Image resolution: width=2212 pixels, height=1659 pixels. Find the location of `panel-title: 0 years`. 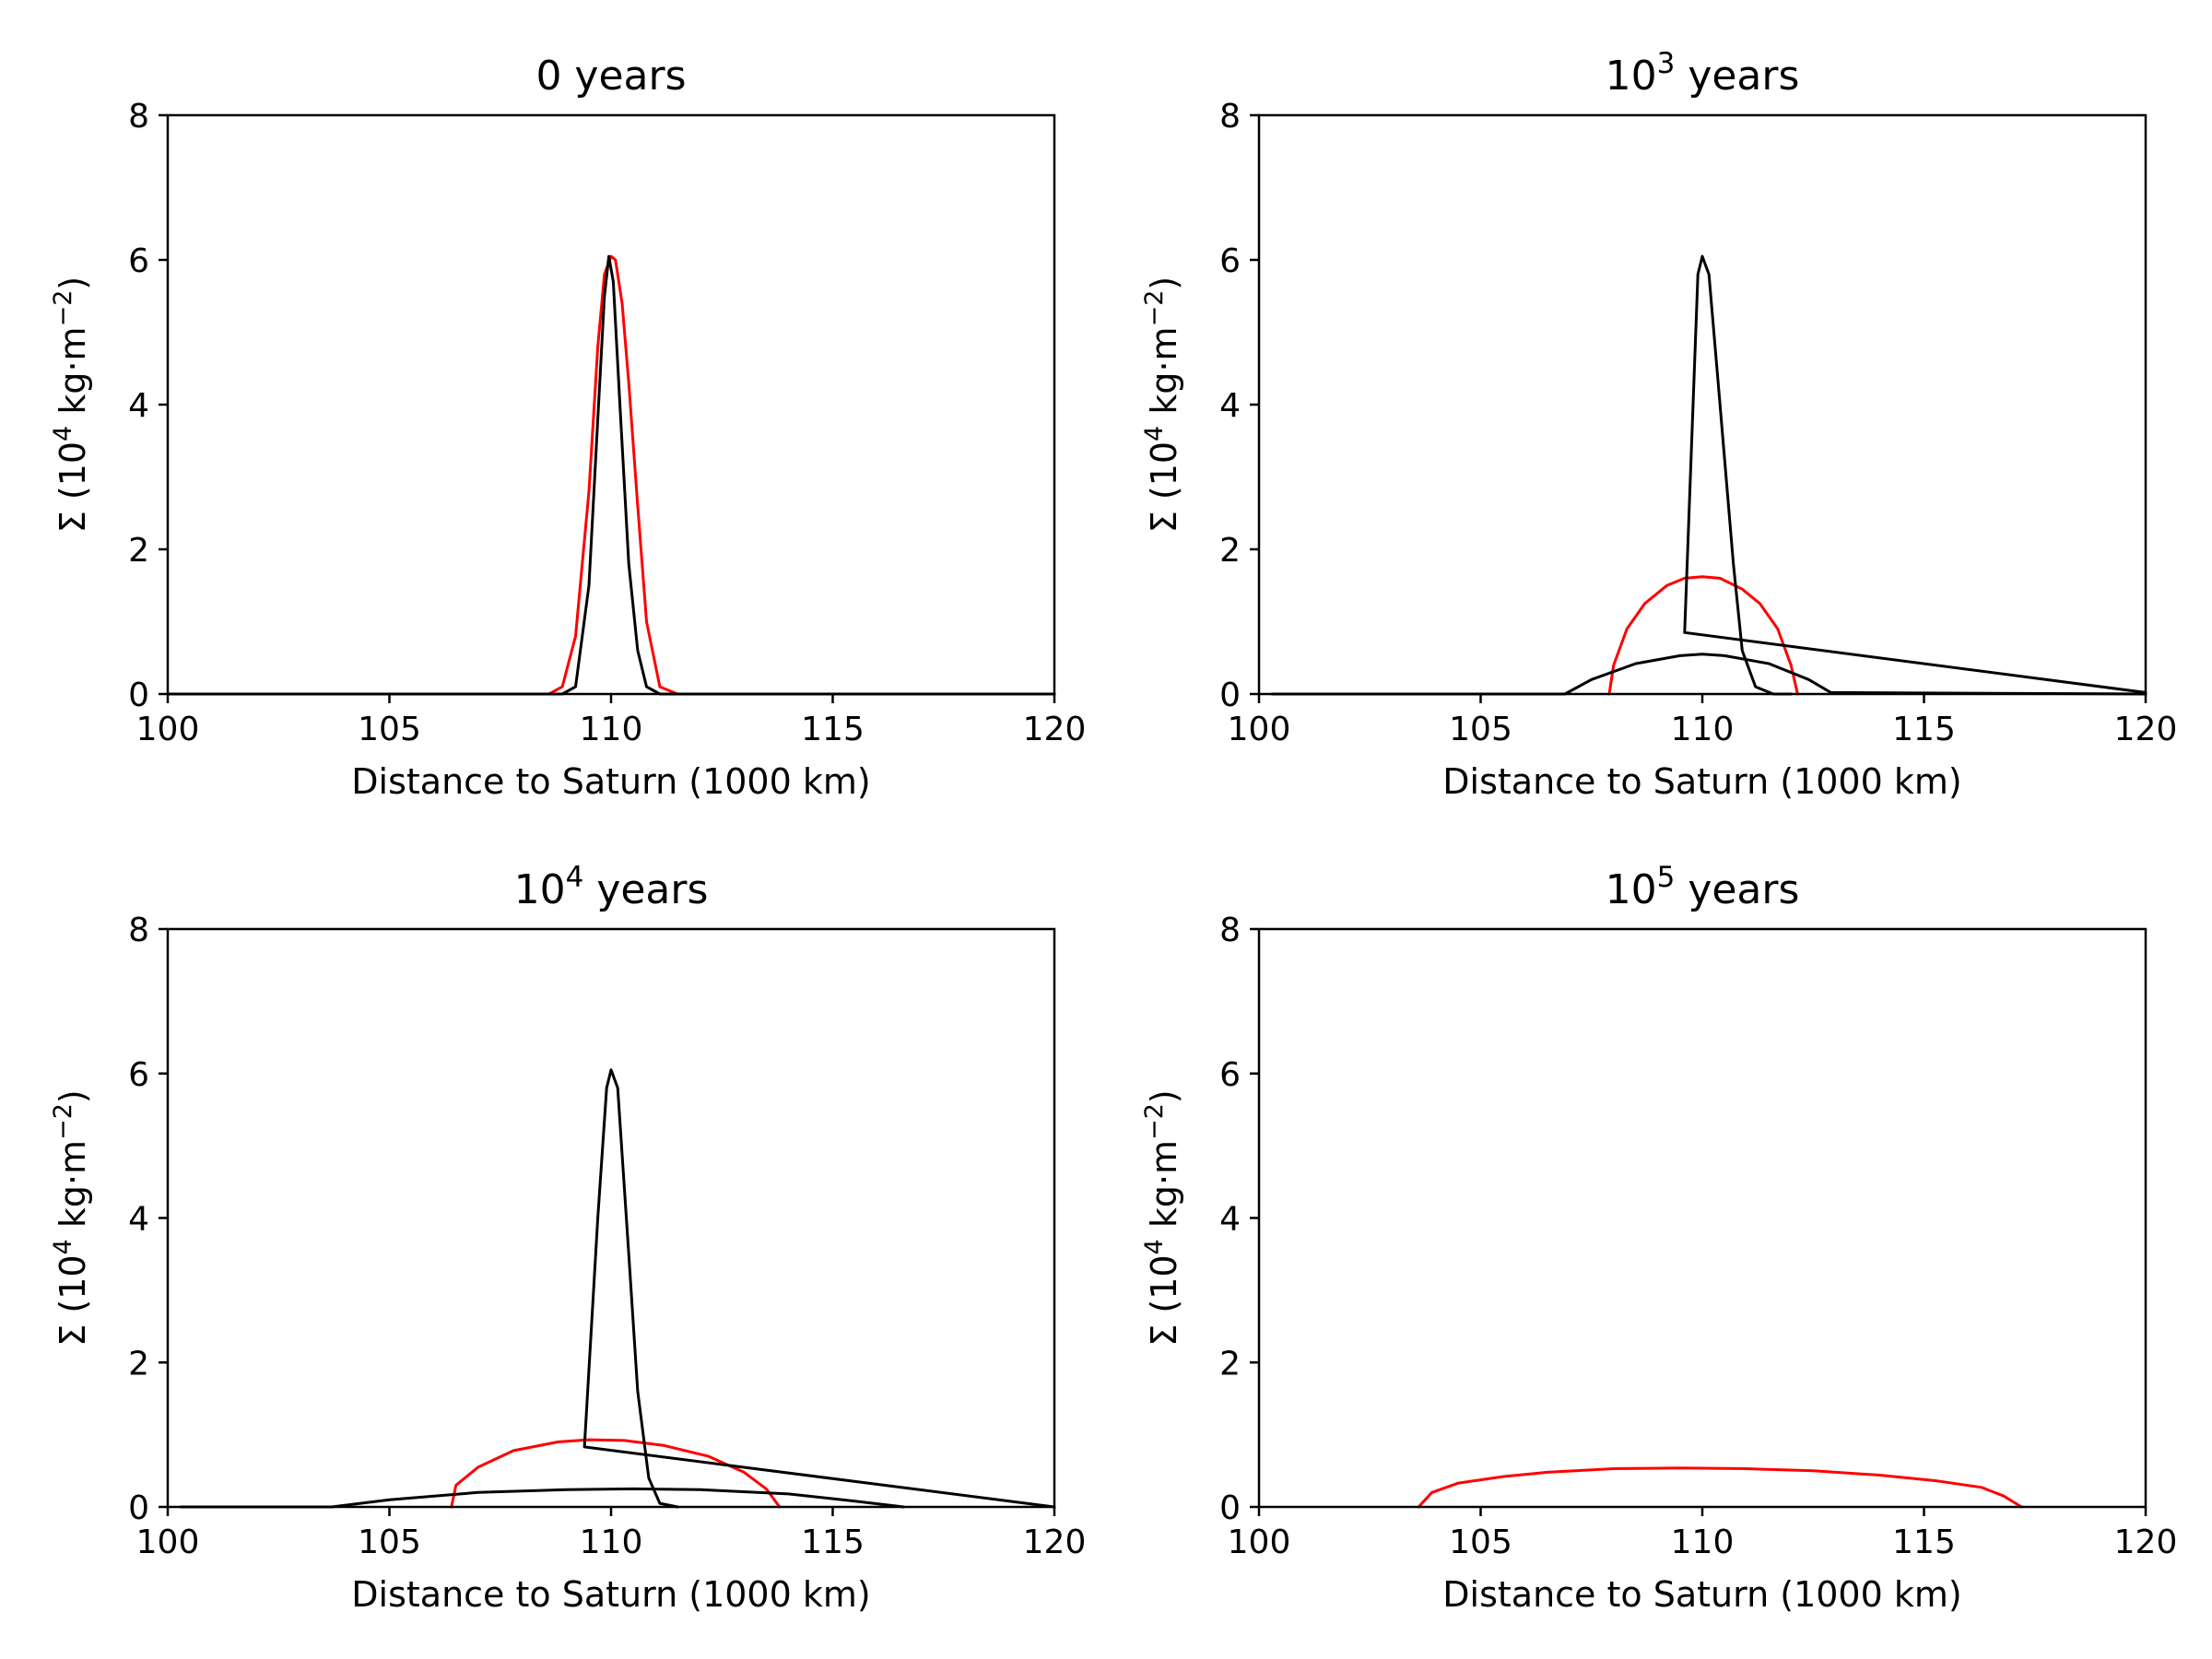

panel-title: 0 years is located at coordinates (610, 76).